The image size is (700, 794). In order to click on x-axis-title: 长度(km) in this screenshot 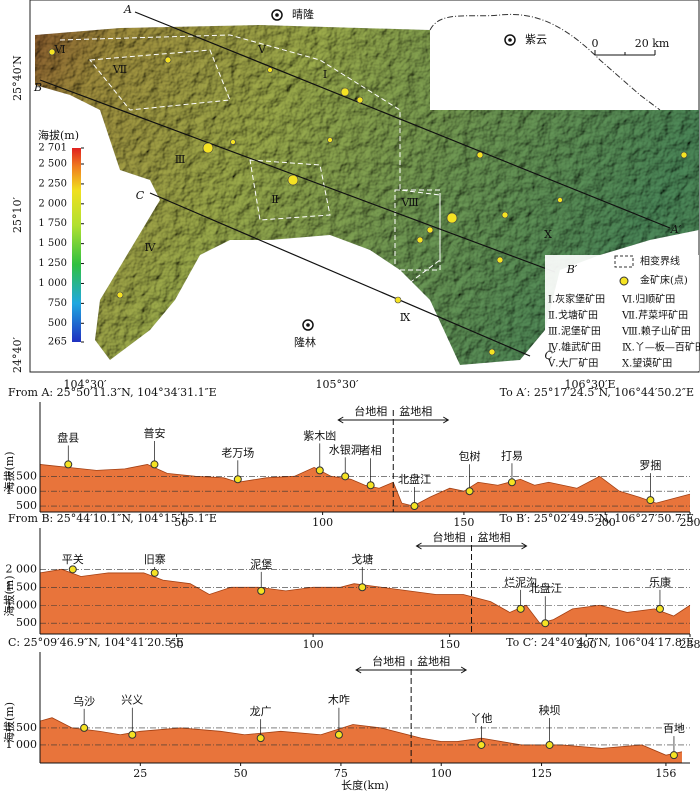, I will do `click(365, 785)`.